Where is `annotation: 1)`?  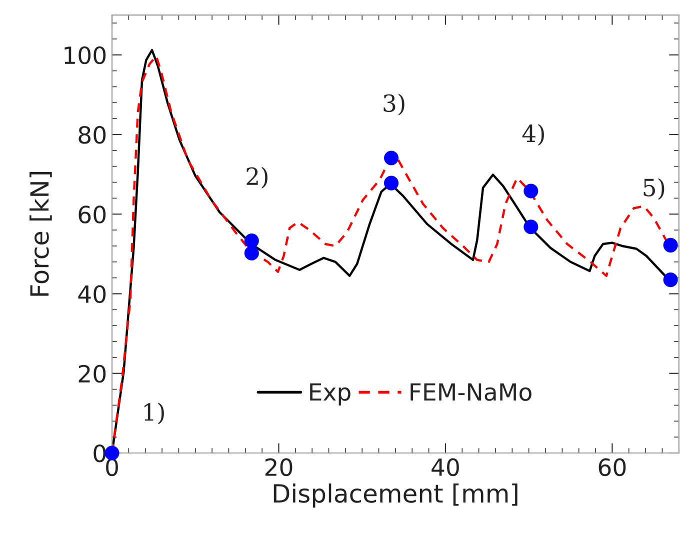 annotation: 1) is located at coordinates (154, 413).